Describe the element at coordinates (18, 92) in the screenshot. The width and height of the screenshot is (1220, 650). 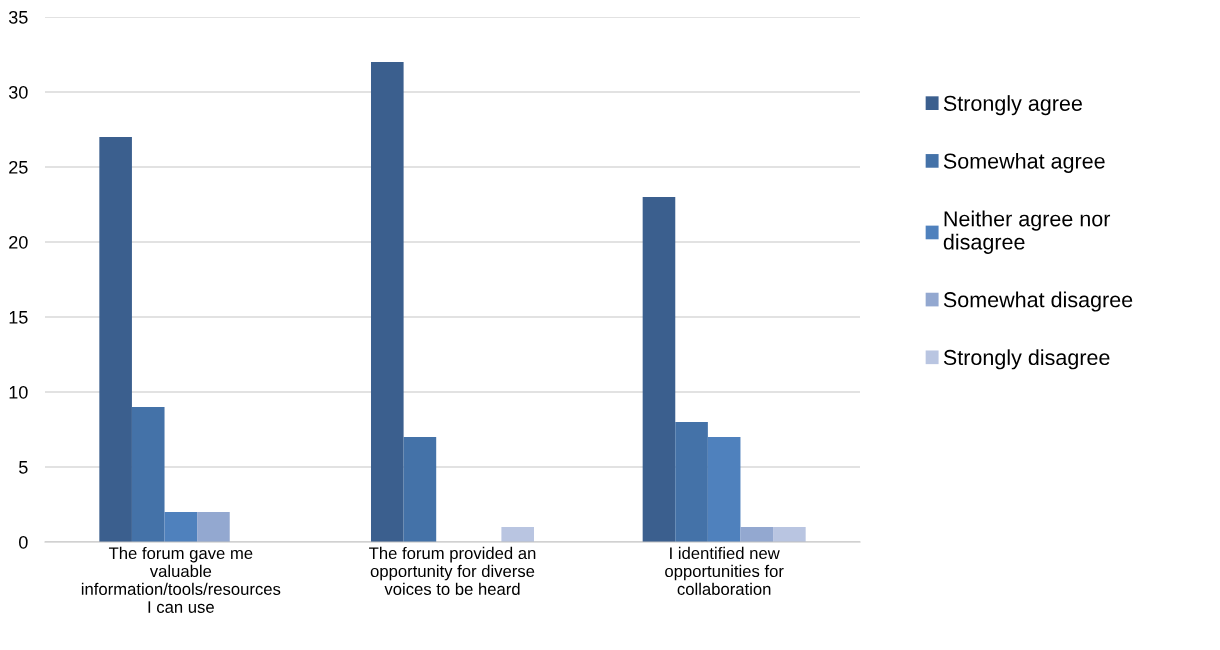
I see `y-tick-label: 30` at that location.